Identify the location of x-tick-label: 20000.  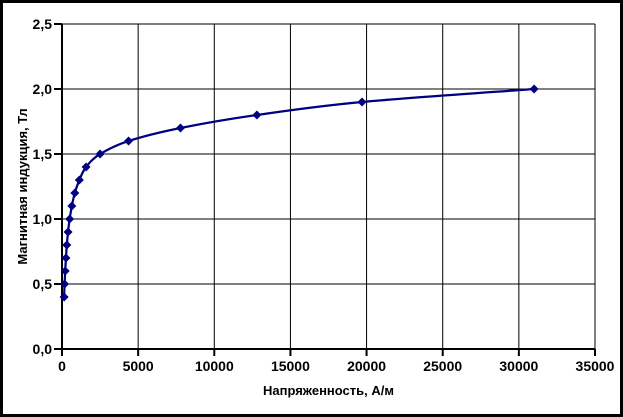
(366, 366).